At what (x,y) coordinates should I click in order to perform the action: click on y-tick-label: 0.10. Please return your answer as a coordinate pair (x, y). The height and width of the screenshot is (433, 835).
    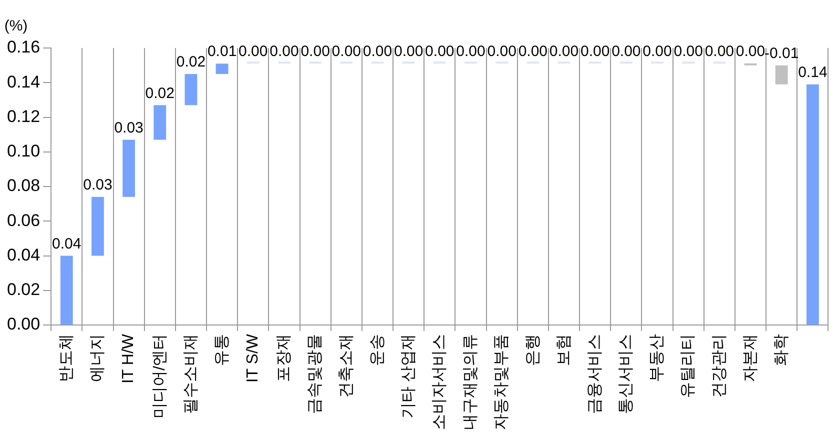
    Looking at the image, I should click on (23, 151).